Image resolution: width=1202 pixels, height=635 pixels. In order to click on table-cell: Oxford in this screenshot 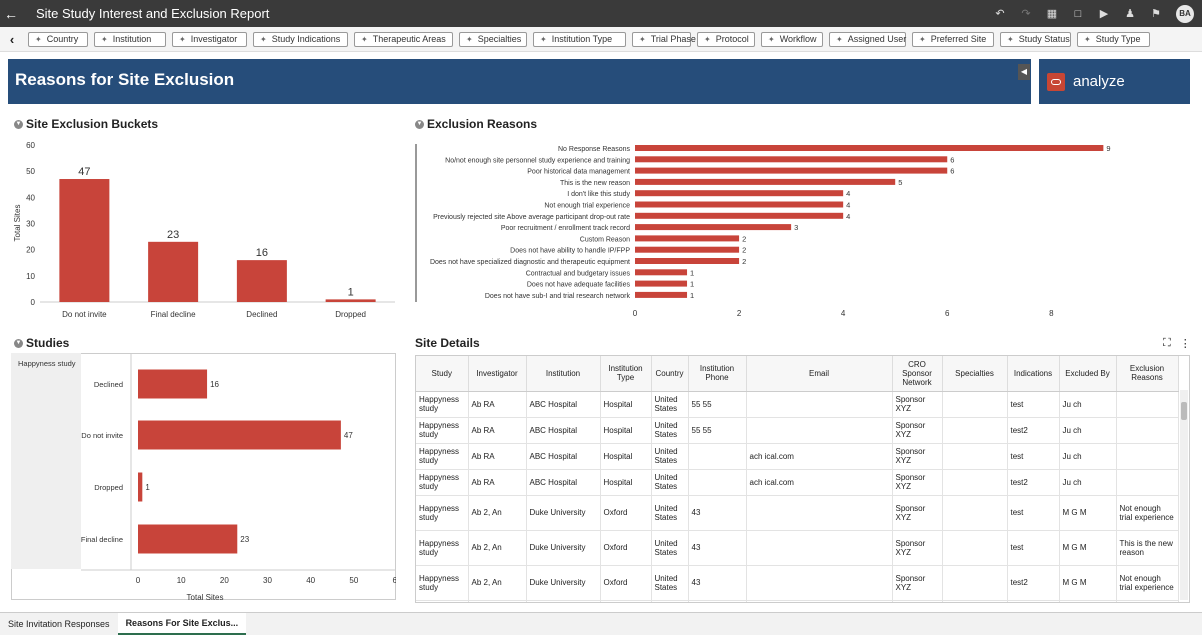, I will do `click(626, 548)`.